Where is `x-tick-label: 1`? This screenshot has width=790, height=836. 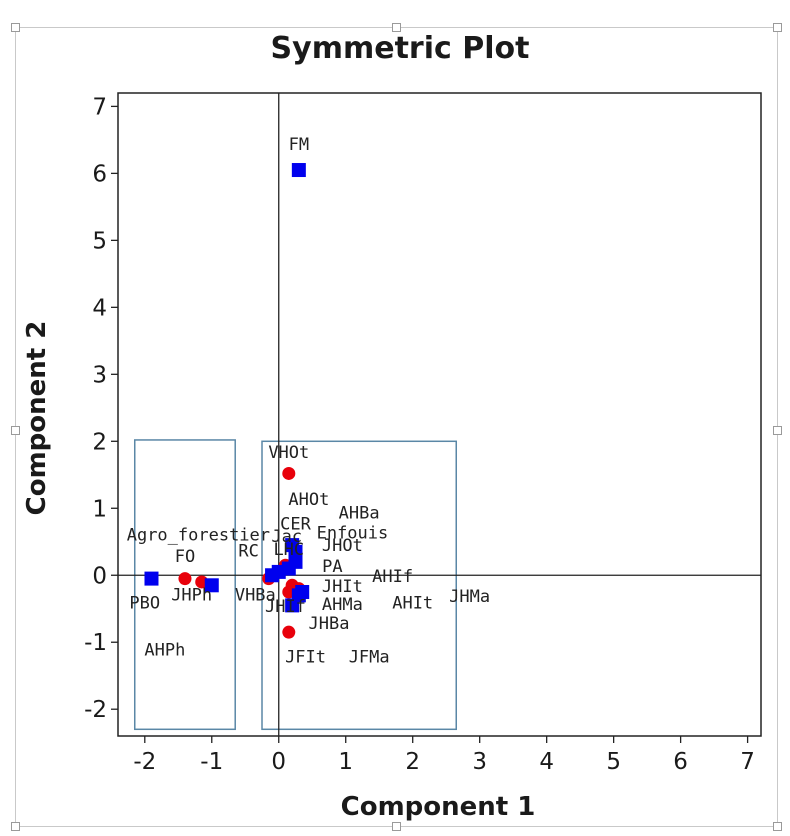
x-tick-label: 1 is located at coordinates (345, 762).